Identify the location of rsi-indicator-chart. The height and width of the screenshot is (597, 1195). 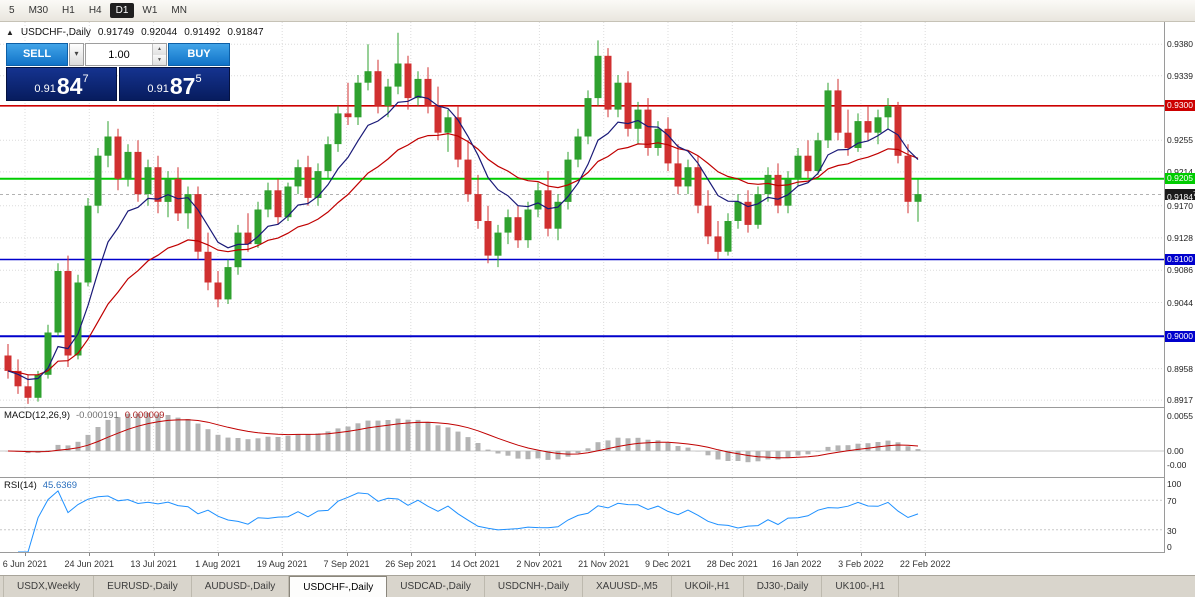
(582, 515).